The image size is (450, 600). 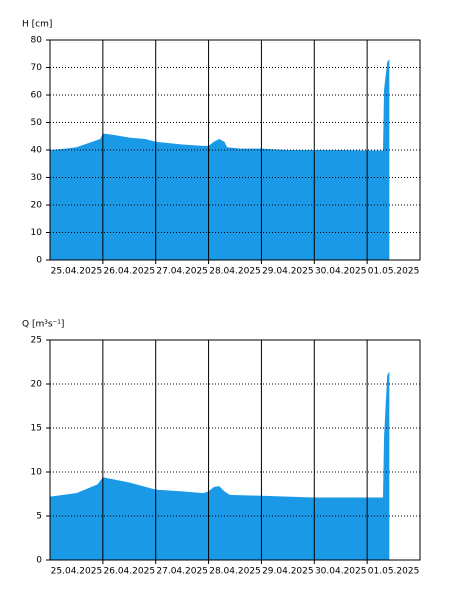 I want to click on y-axis-label: H [cm], so click(x=37, y=25).